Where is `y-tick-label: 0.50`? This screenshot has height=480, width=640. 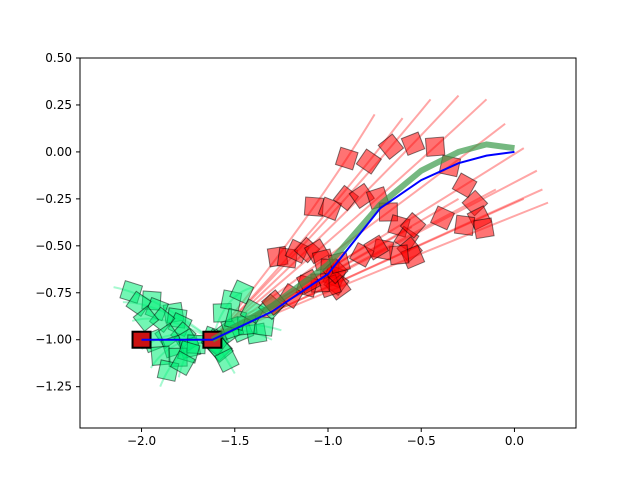
y-tick-label: 0.50 is located at coordinates (58, 58).